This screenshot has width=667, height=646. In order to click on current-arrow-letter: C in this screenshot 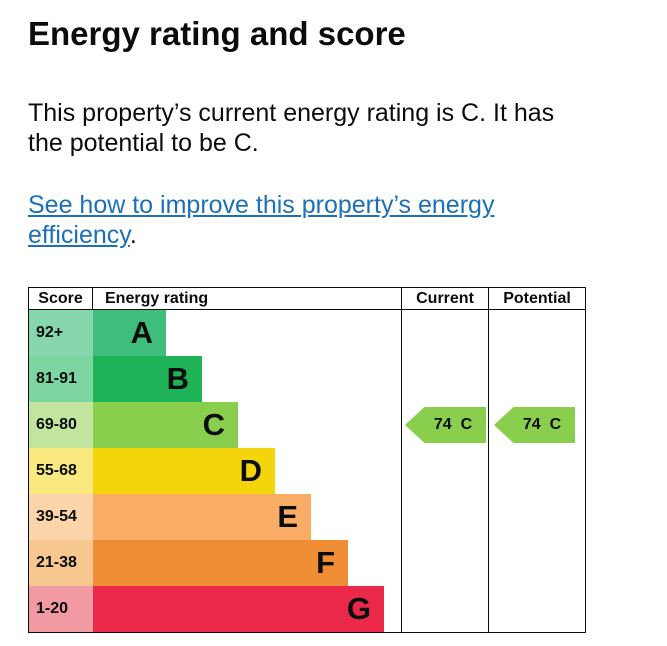, I will do `click(466, 424)`.